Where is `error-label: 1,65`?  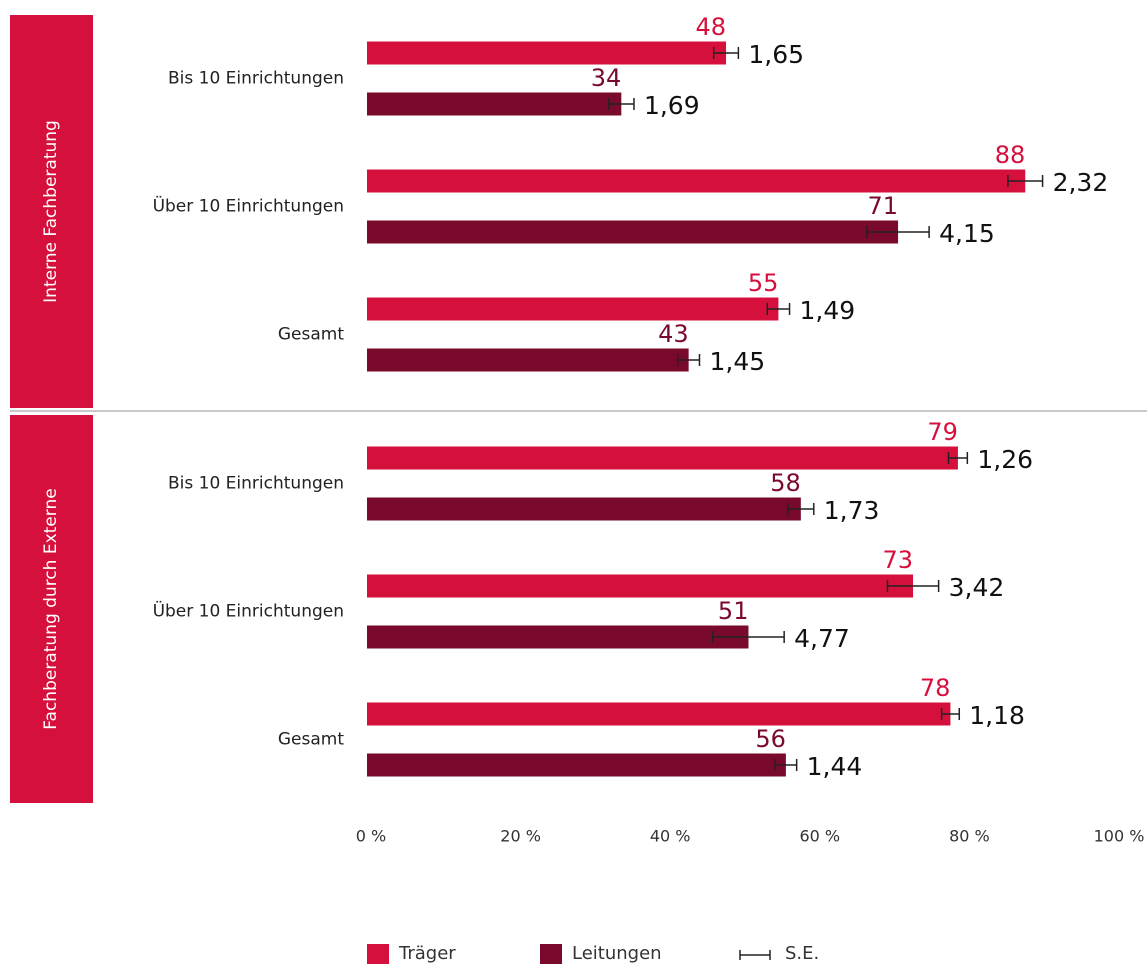 error-label: 1,65 is located at coordinates (776, 54).